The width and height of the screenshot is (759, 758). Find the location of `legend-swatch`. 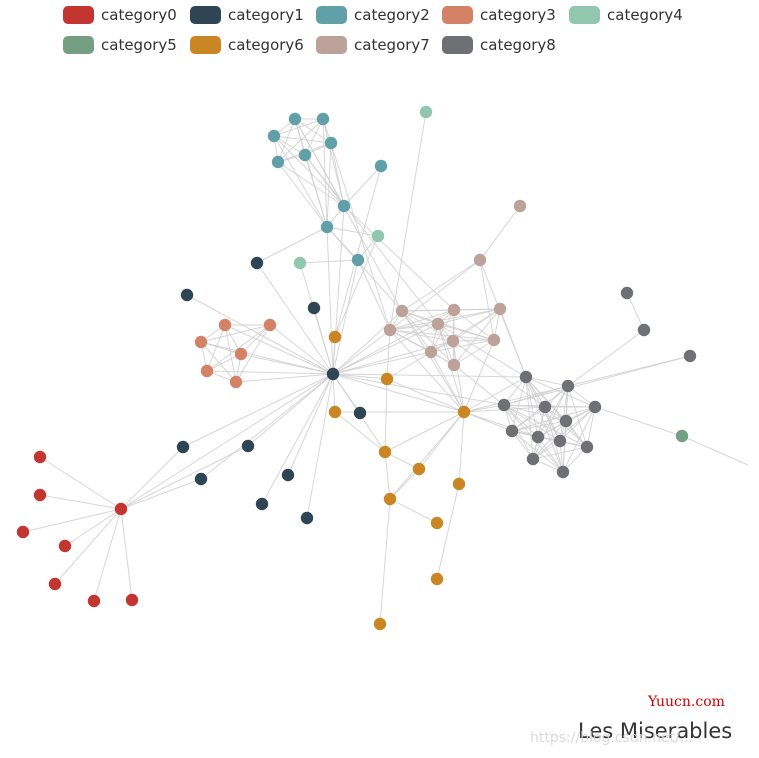

legend-swatch is located at coordinates (331, 45).